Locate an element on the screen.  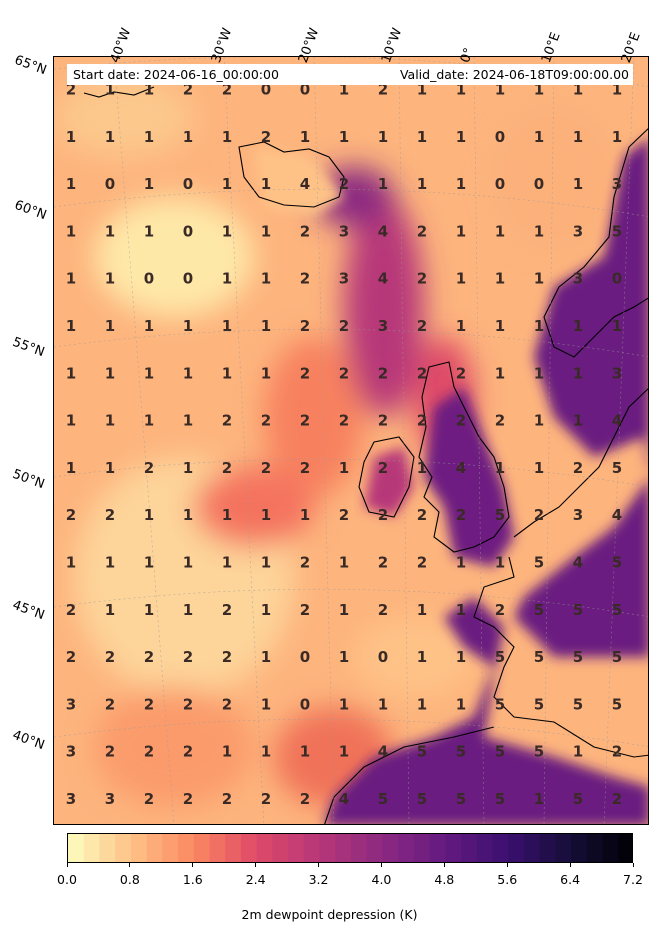
colorbar-label: 2m dewpoint depression (K) is located at coordinates (329, 914).